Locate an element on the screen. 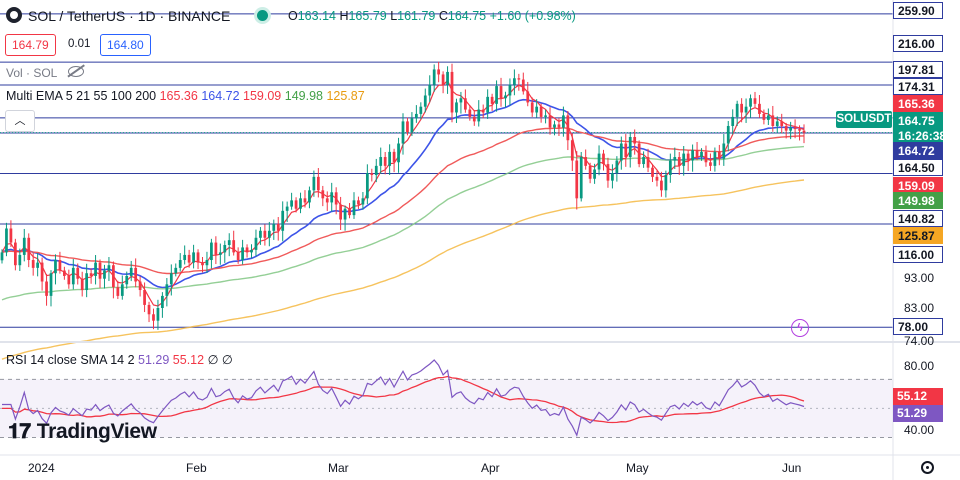 This screenshot has height=480, width=960. sell-price-button: 164.79 is located at coordinates (30, 45).